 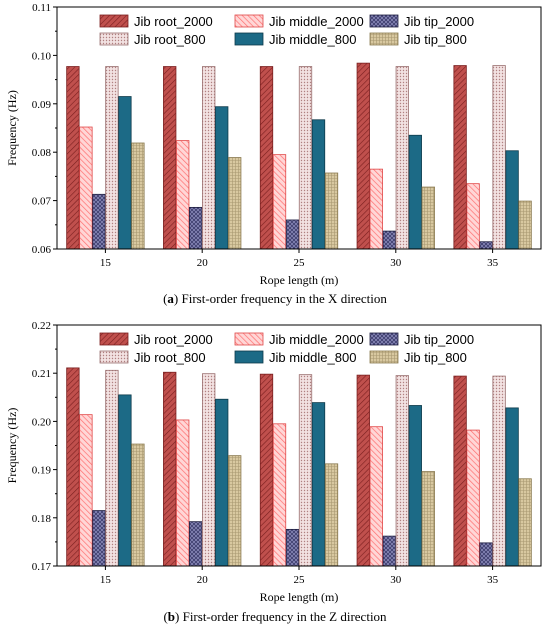 I want to click on caption-label: a, so click(x=170, y=298).